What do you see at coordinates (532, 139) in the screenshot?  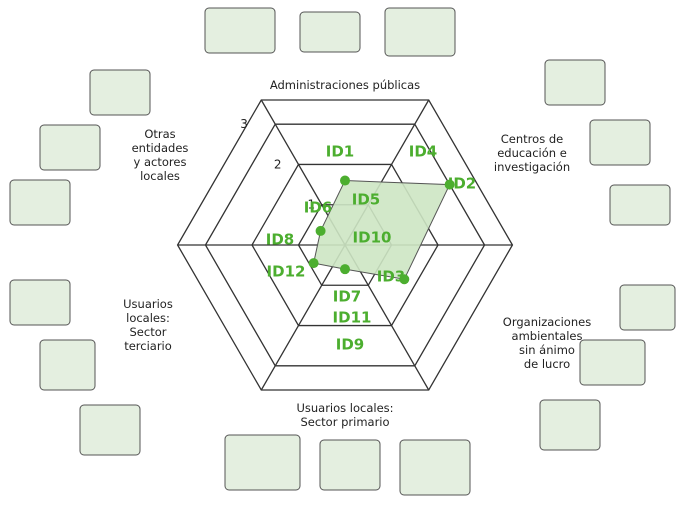 I see `axis-label-line: Centros de` at bounding box center [532, 139].